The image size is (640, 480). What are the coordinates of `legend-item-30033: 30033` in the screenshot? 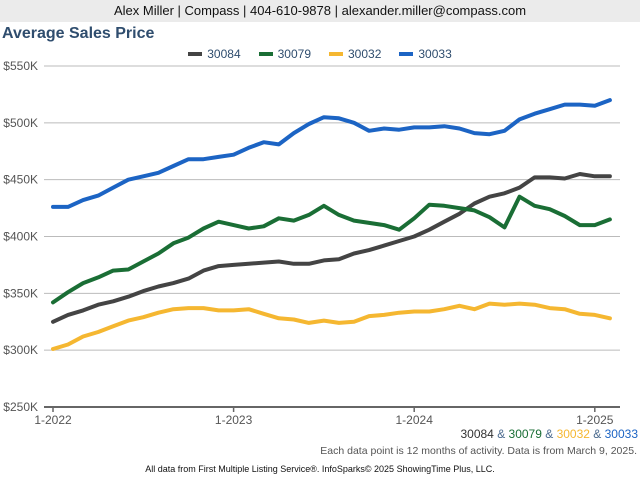 It's located at (425, 54).